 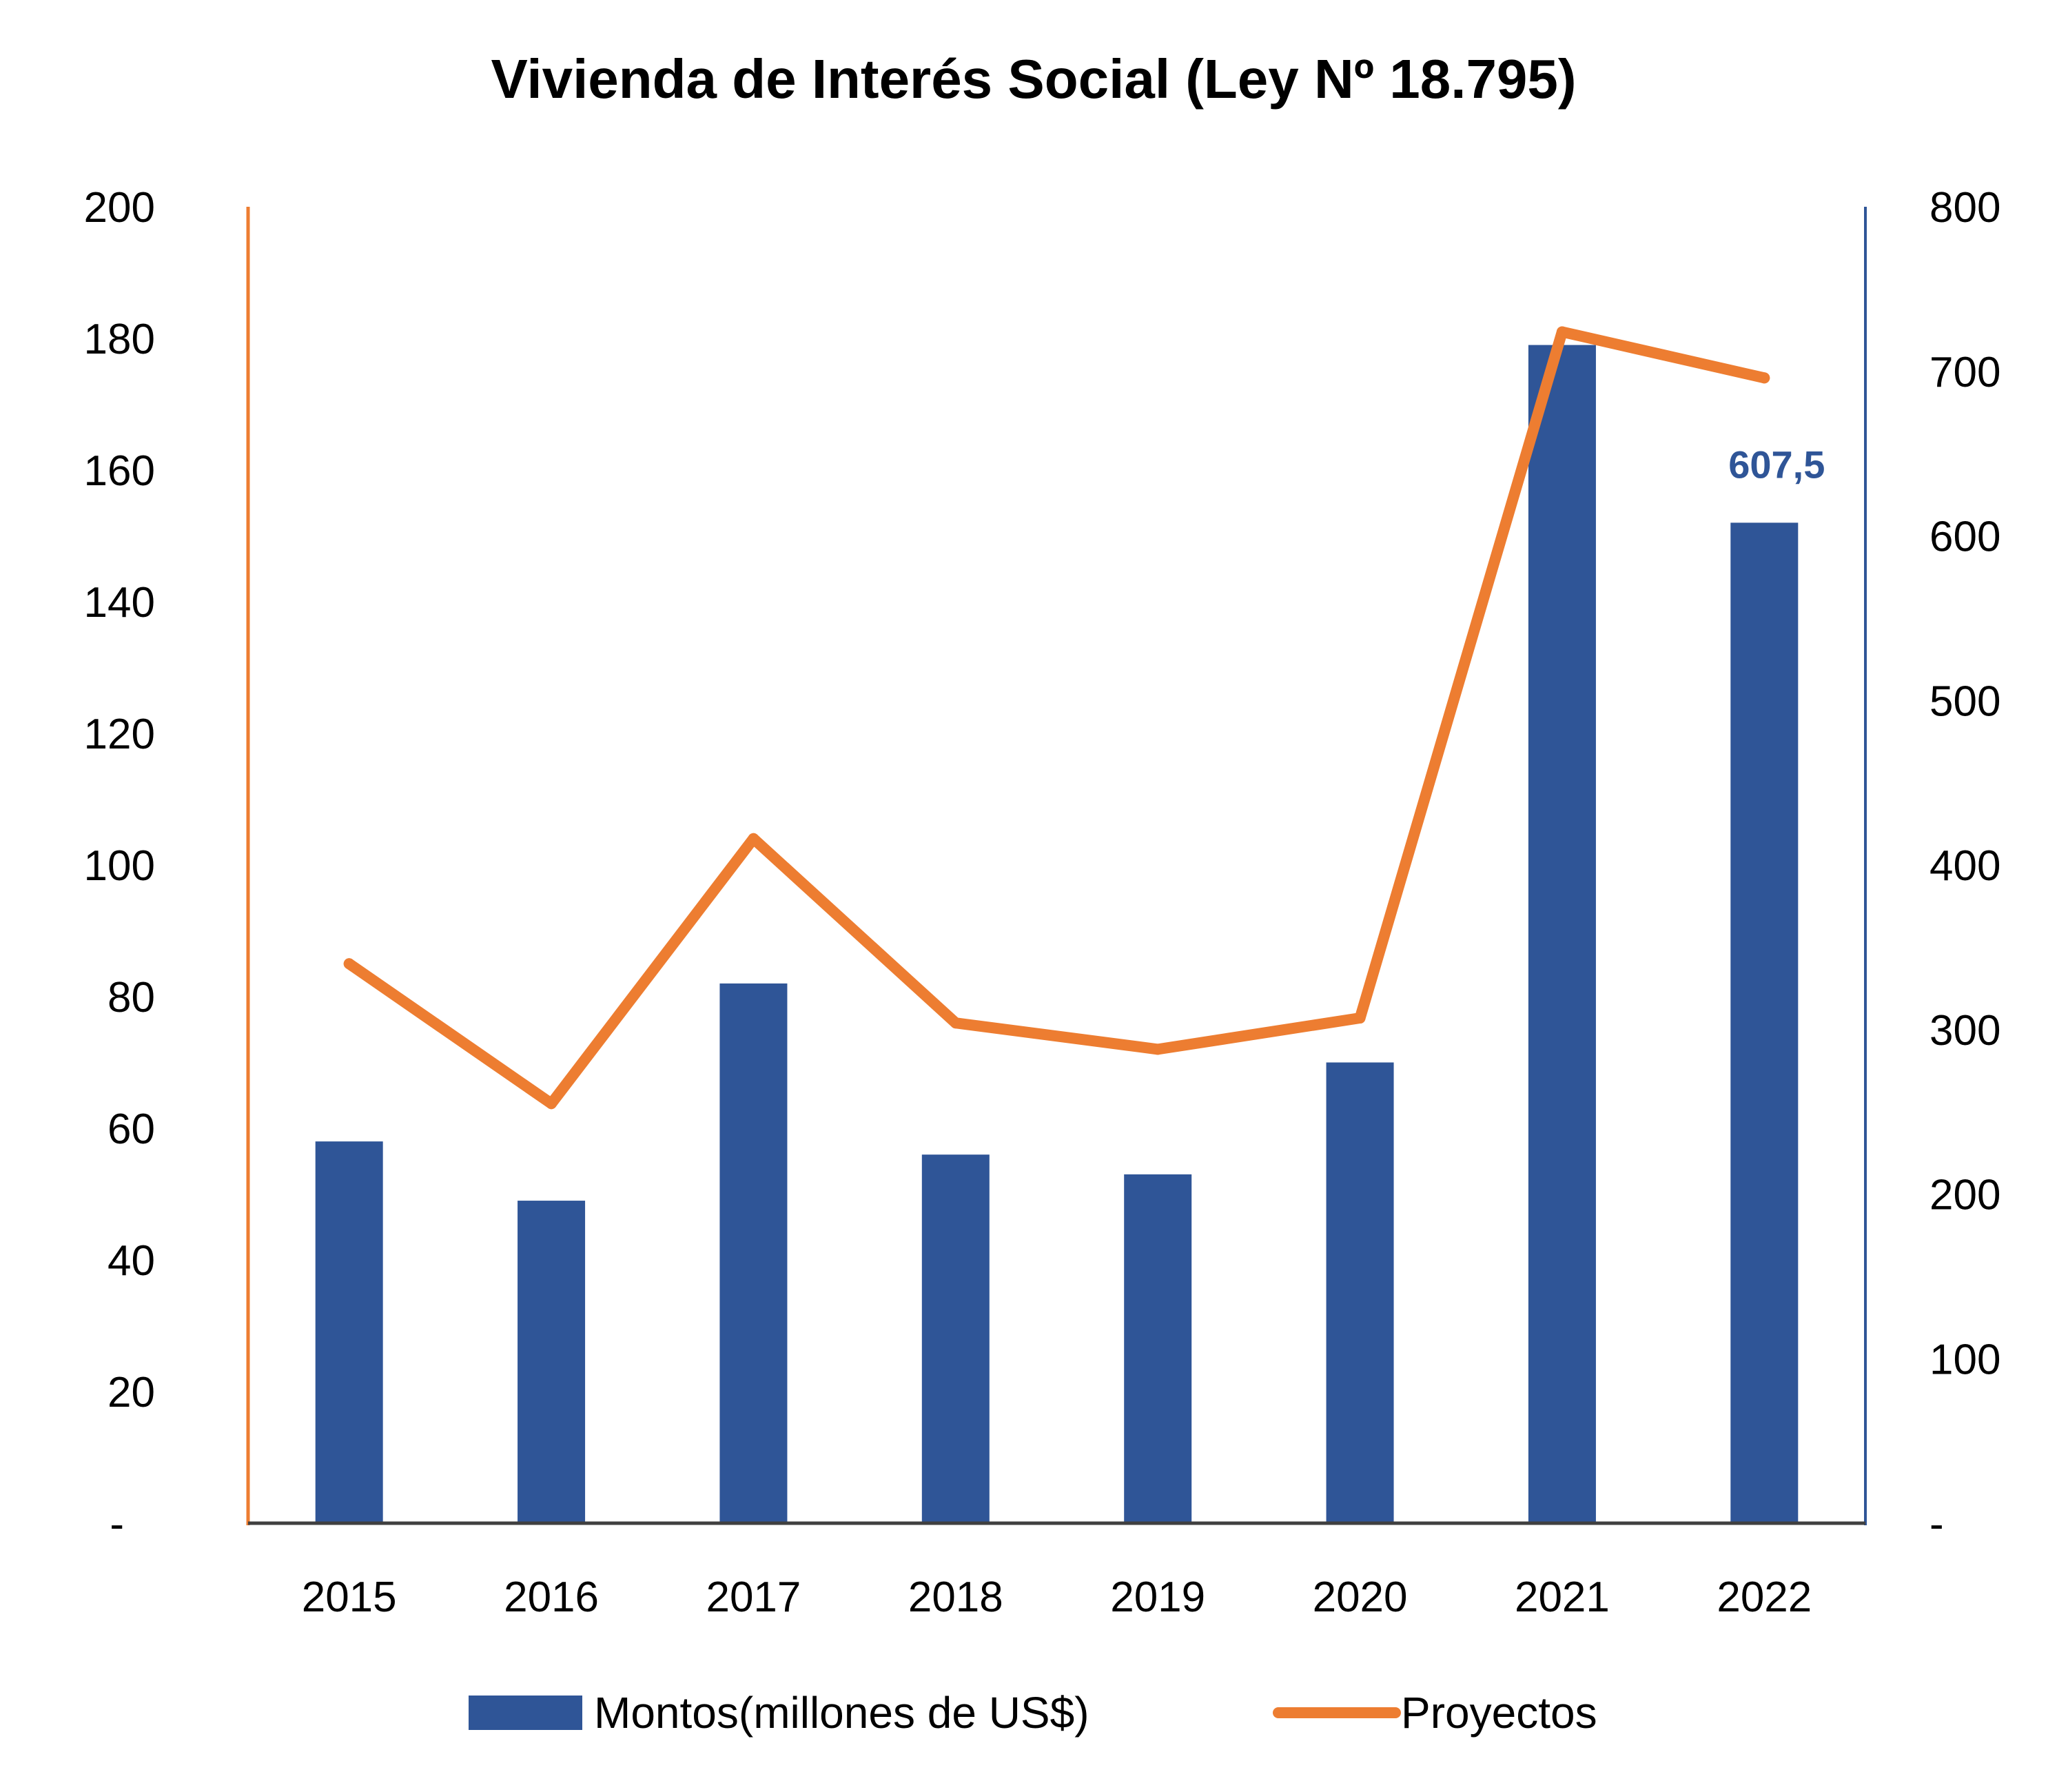 I want to click on left-tick-label: 200, so click(x=119, y=208).